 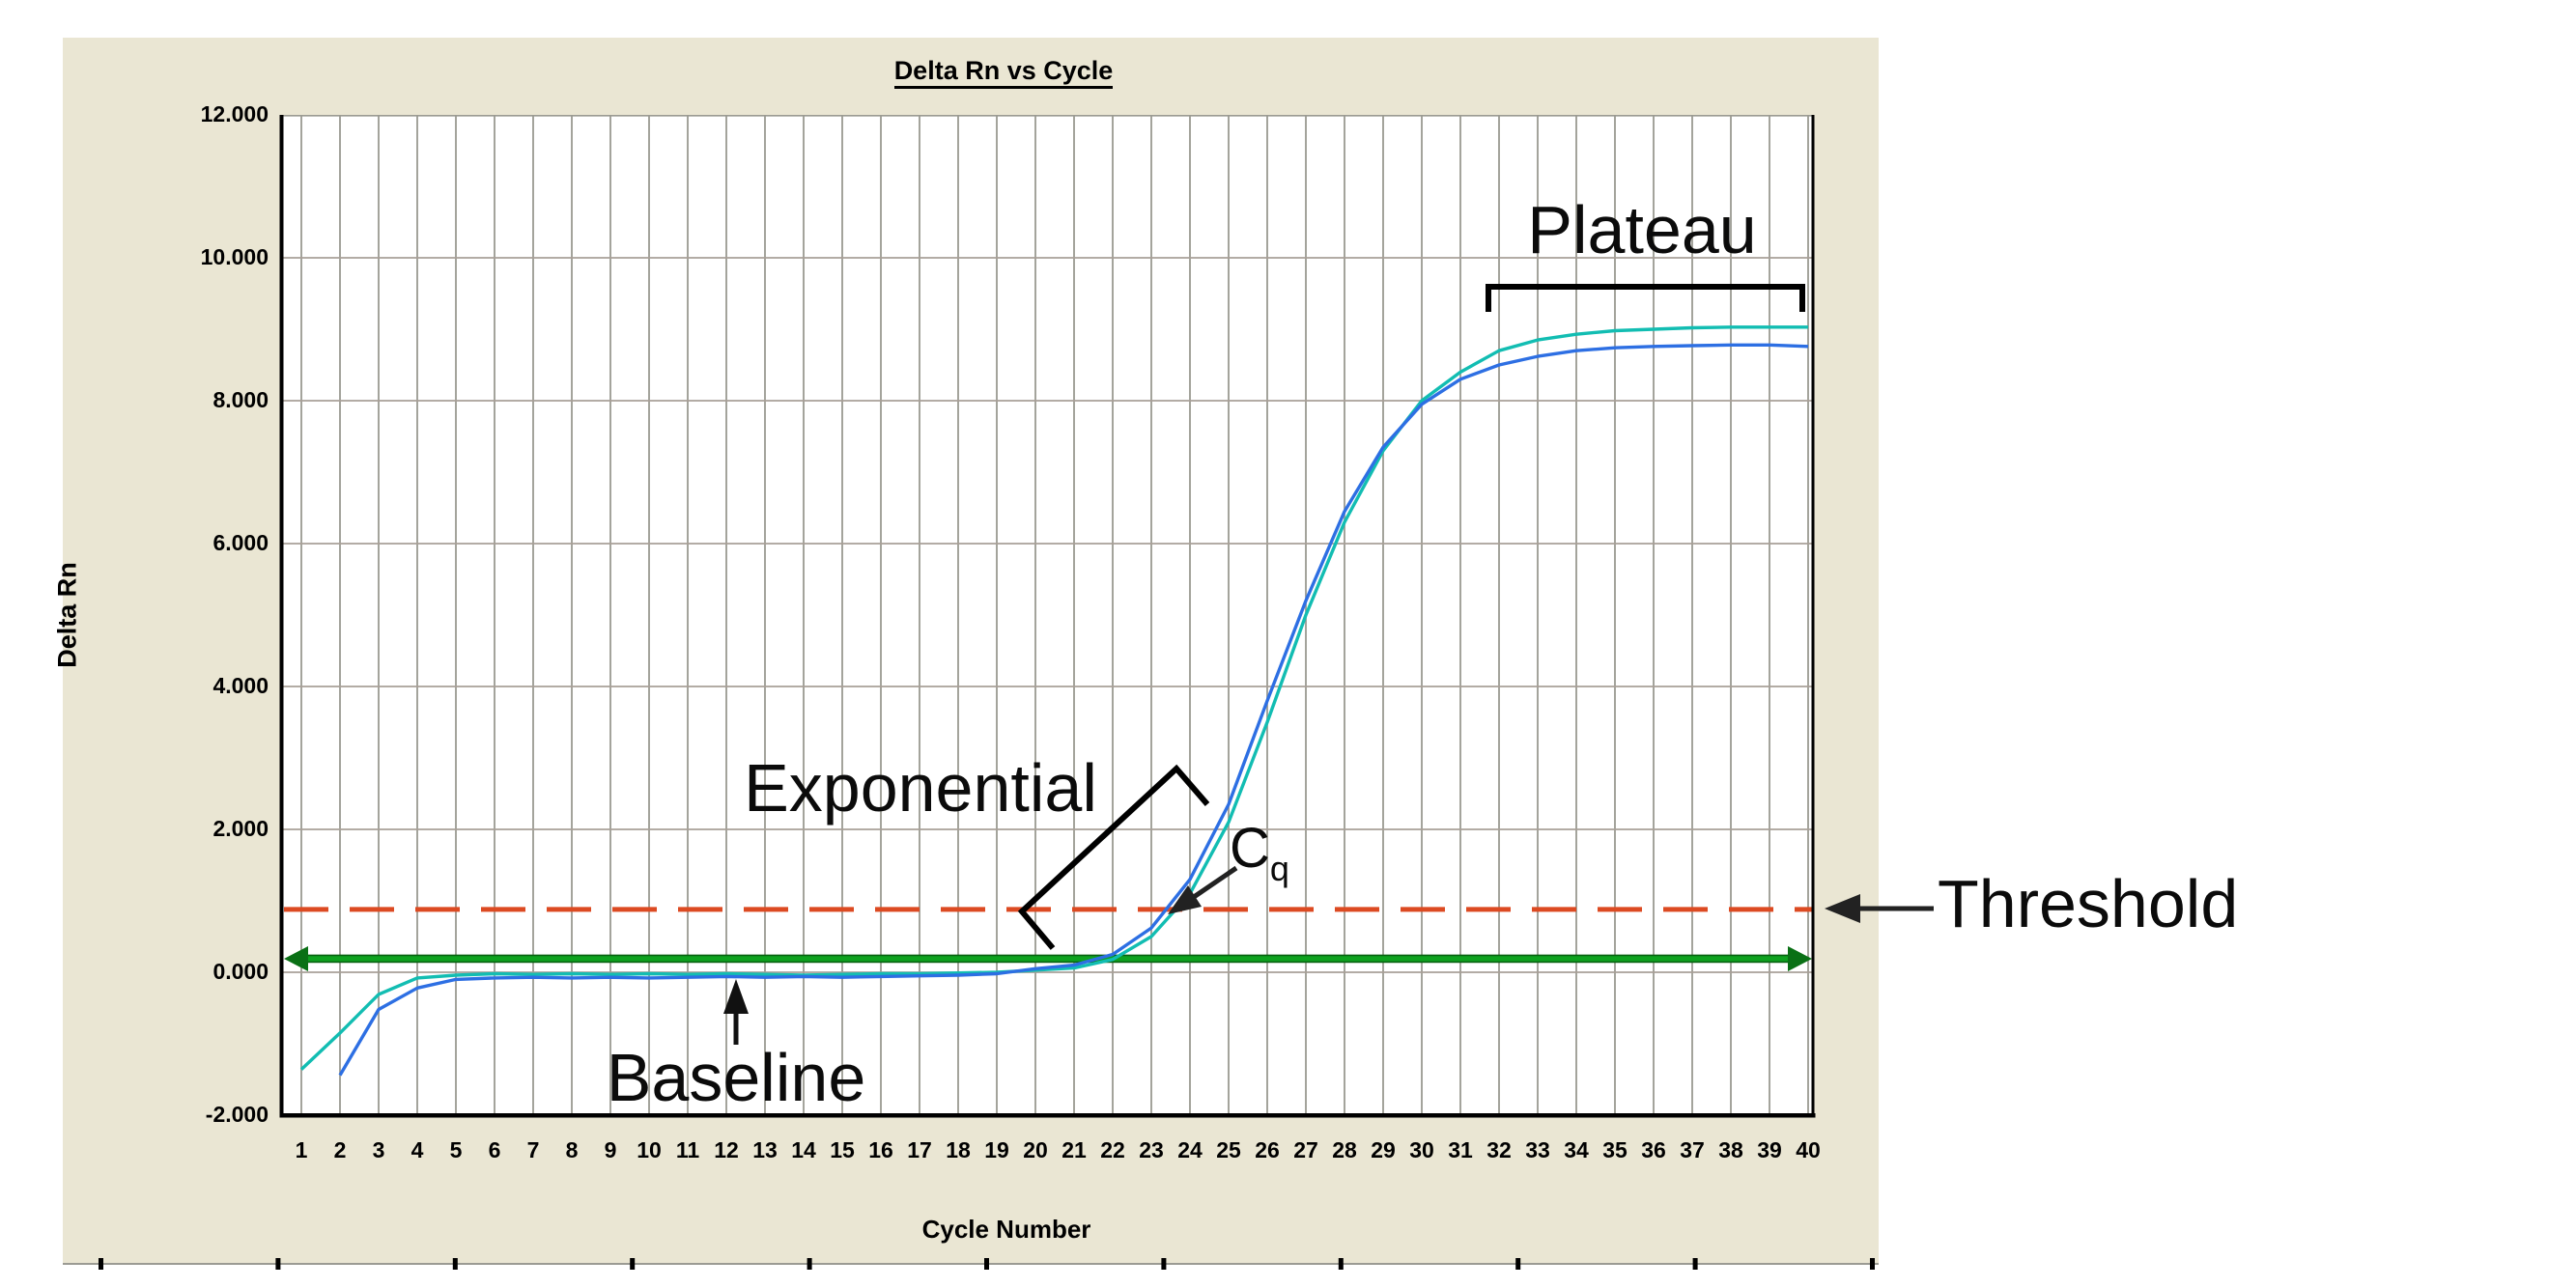 I want to click on x-tick-label: 1, so click(x=301, y=1150).